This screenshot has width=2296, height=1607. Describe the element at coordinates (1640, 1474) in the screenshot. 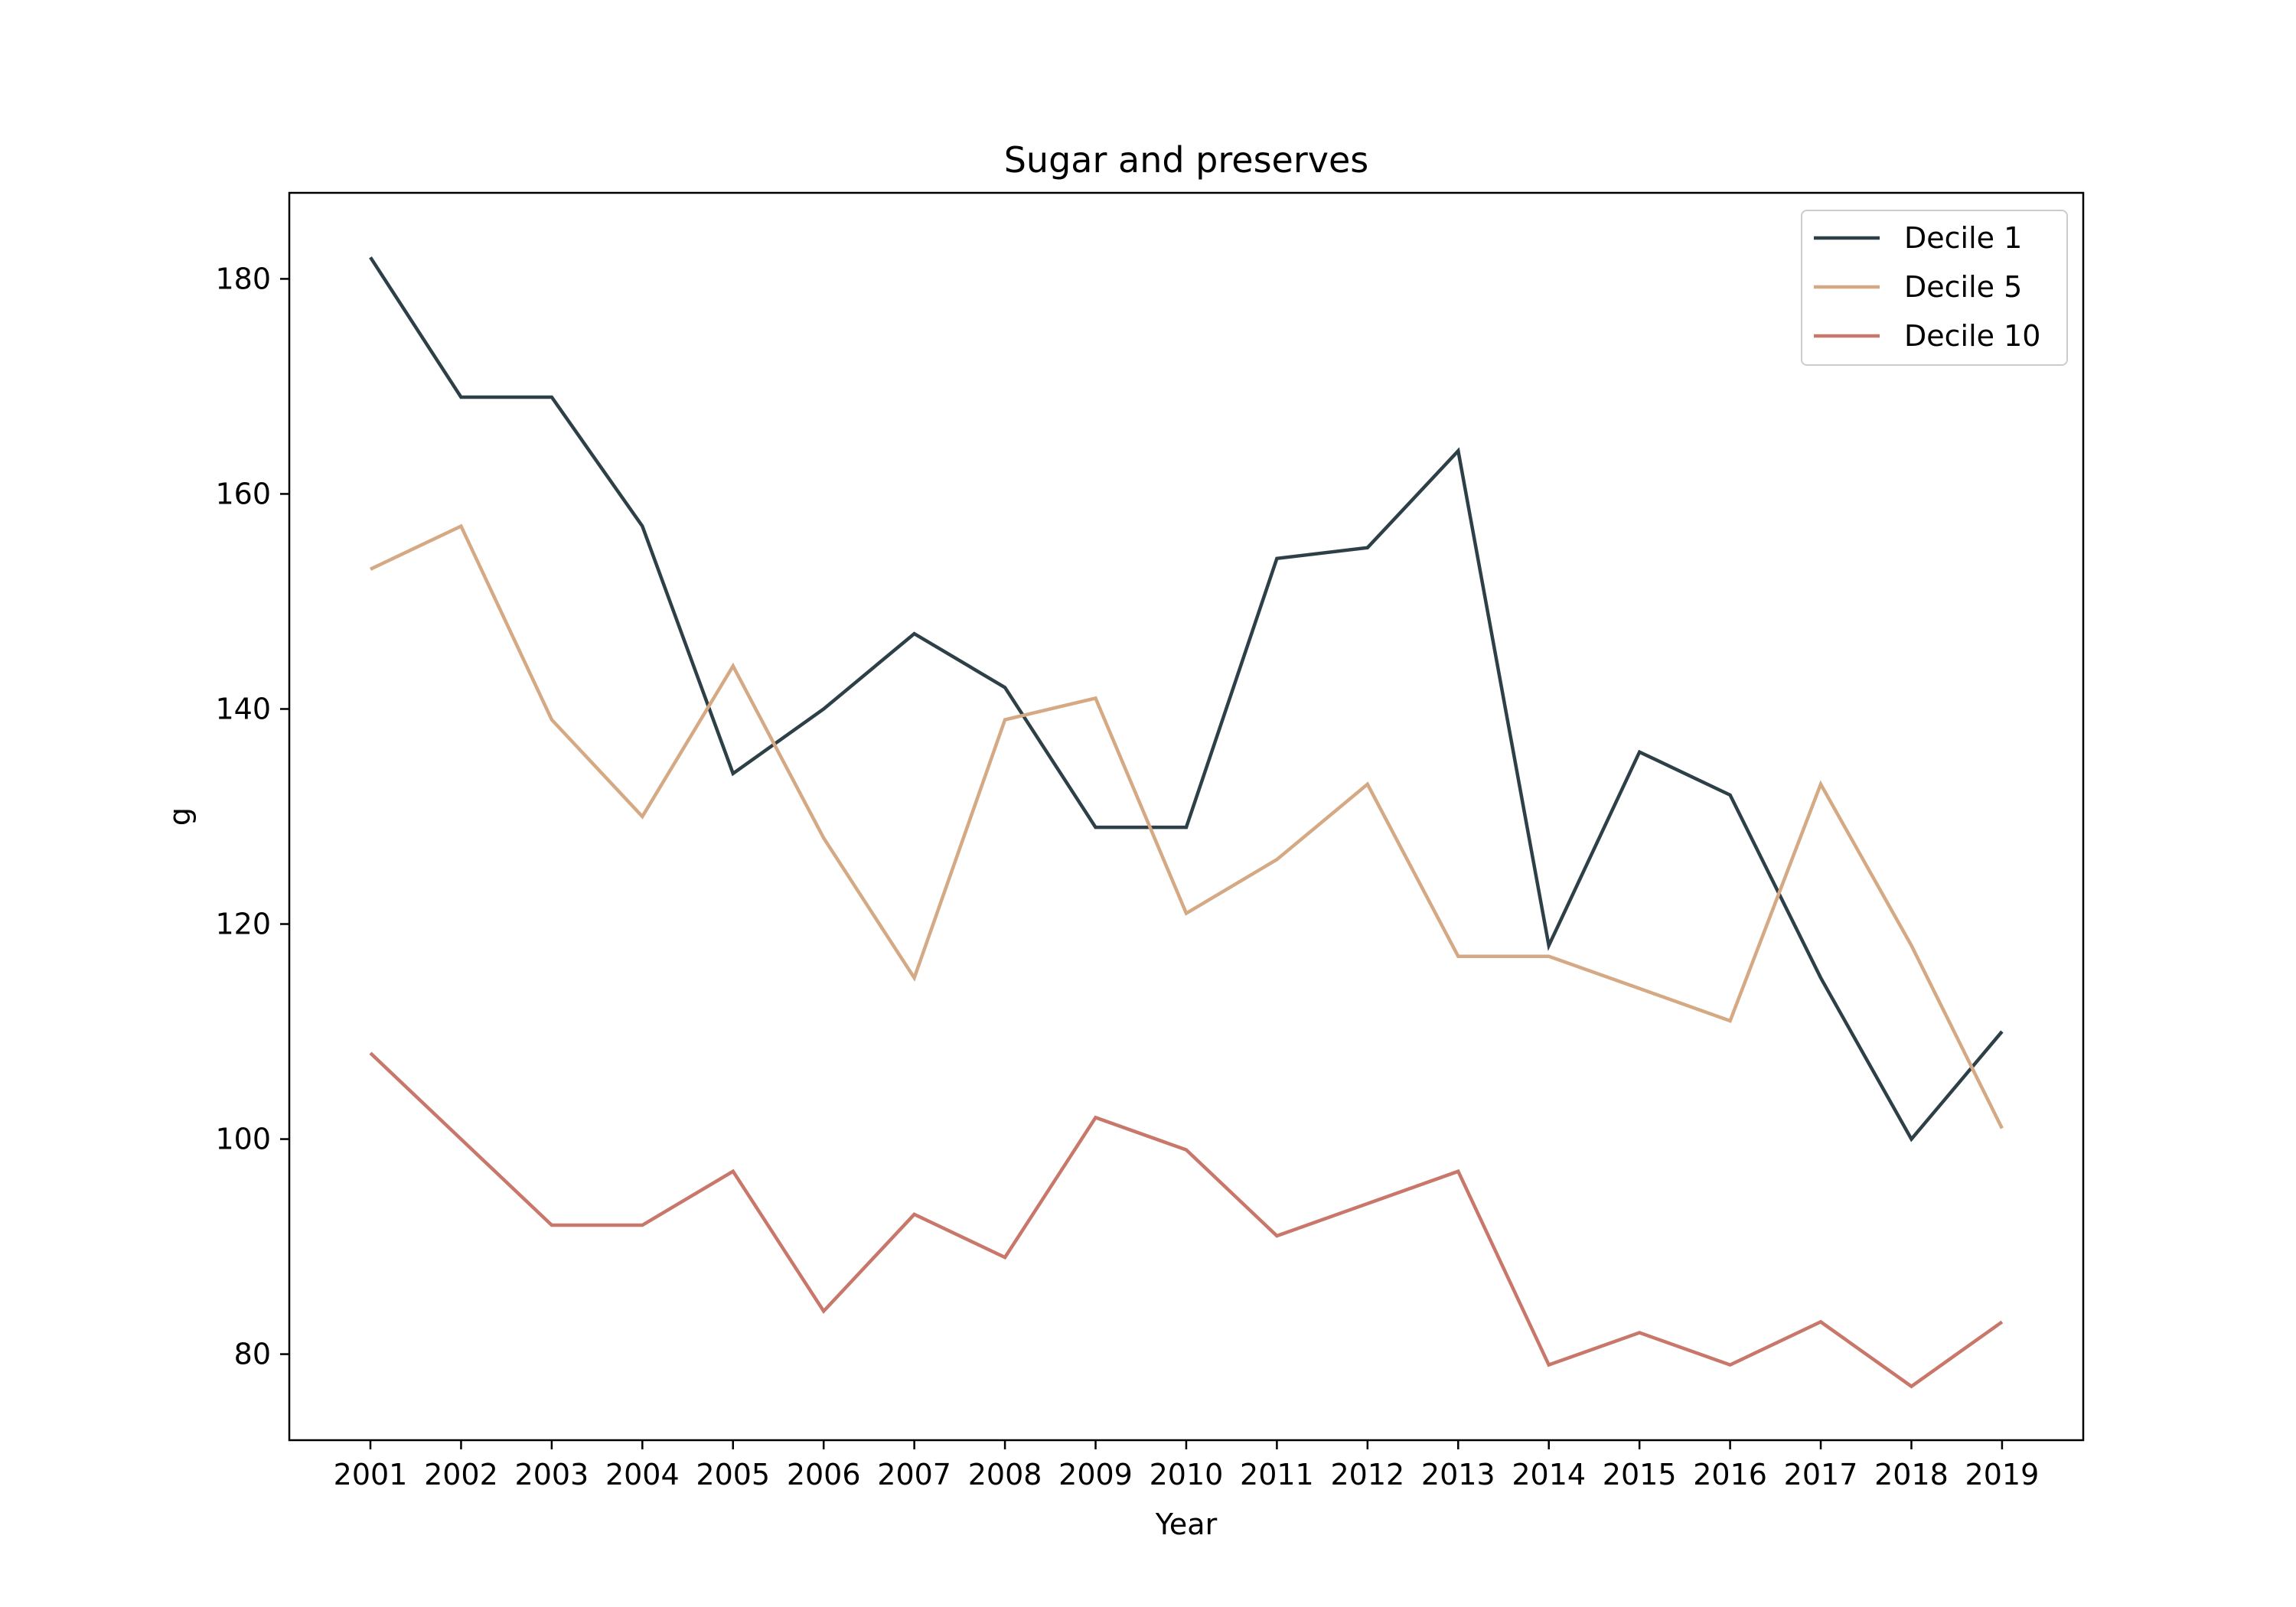

I see `x-tick-label: 2015` at that location.